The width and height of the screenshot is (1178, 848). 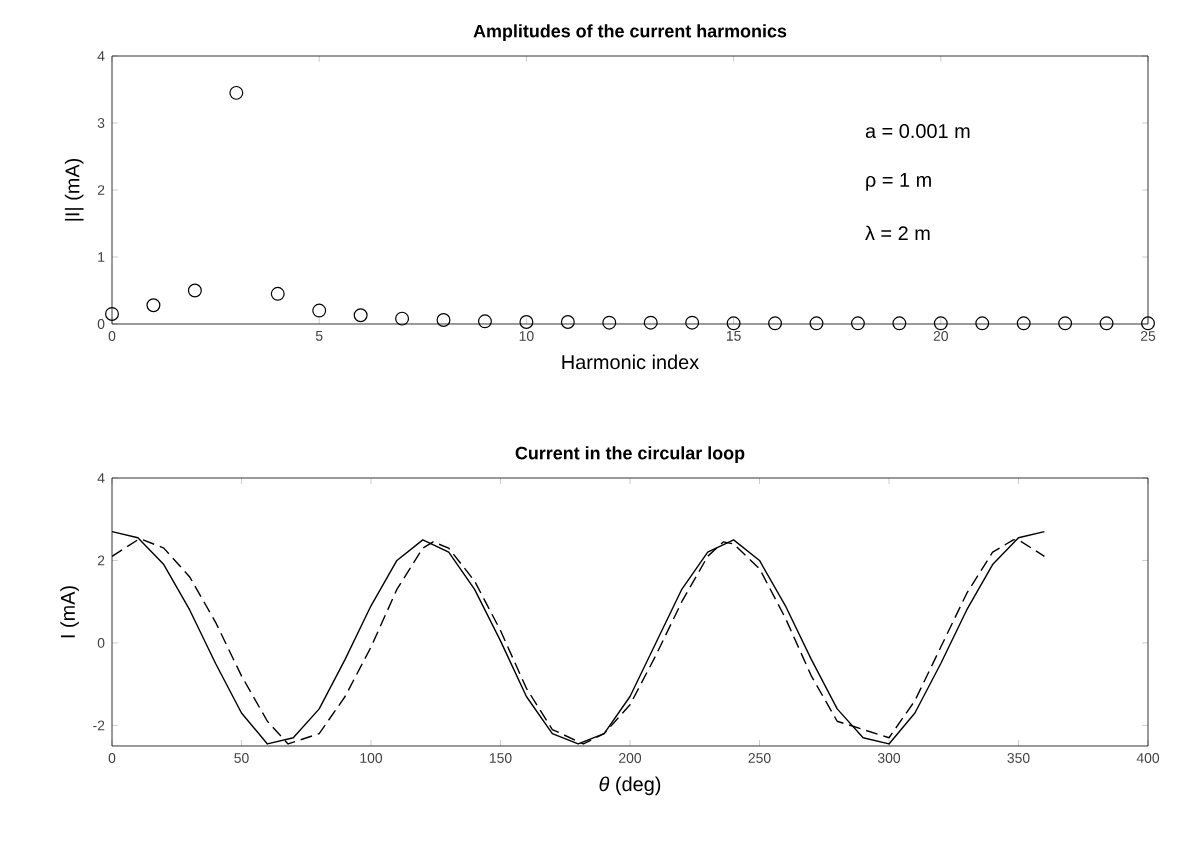 What do you see at coordinates (74, 189) in the screenshot?
I see `y-axis-title: |I| (mA)` at bounding box center [74, 189].